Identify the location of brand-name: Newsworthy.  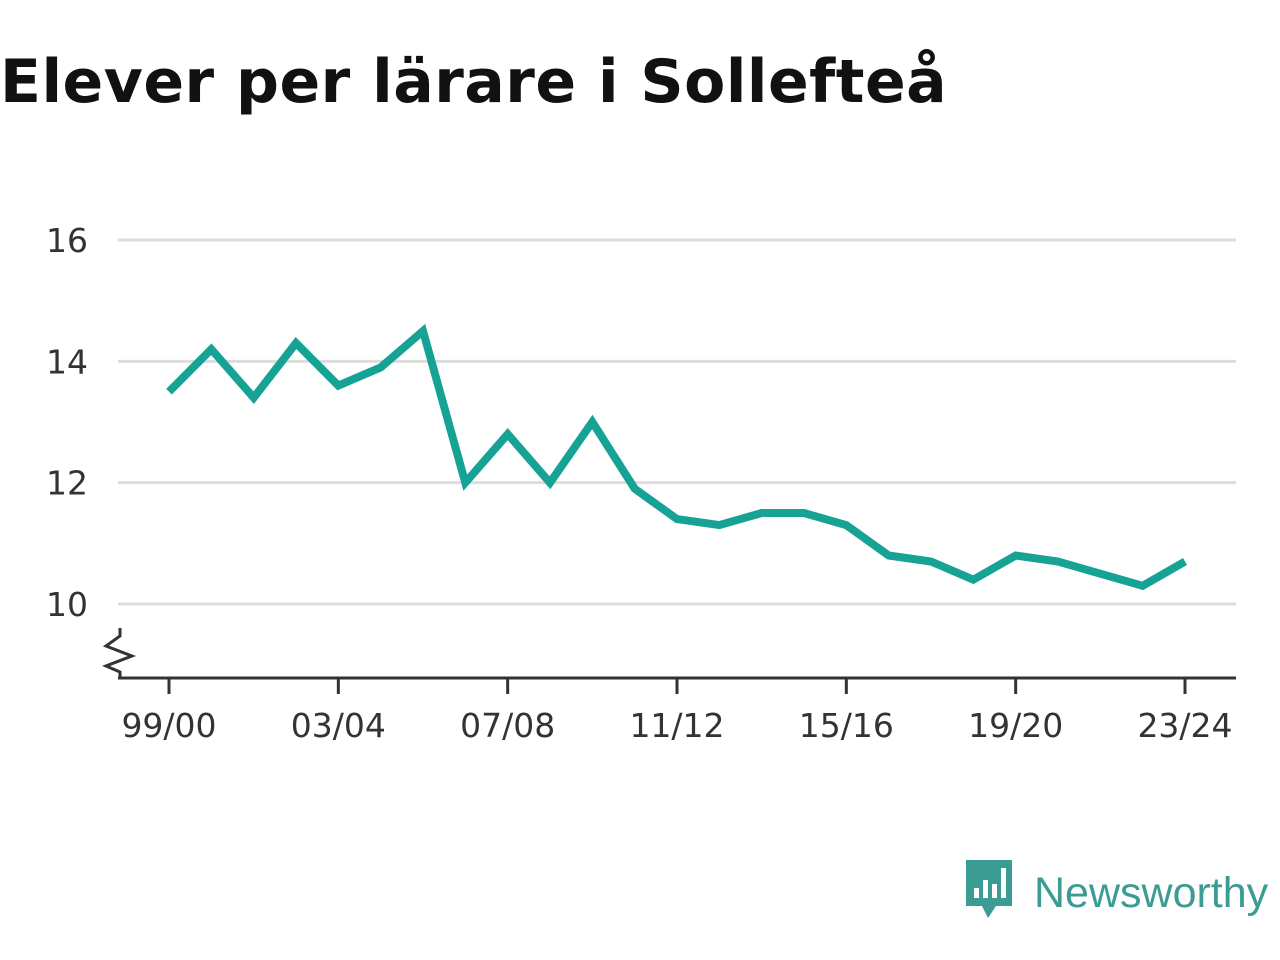
(1151, 892).